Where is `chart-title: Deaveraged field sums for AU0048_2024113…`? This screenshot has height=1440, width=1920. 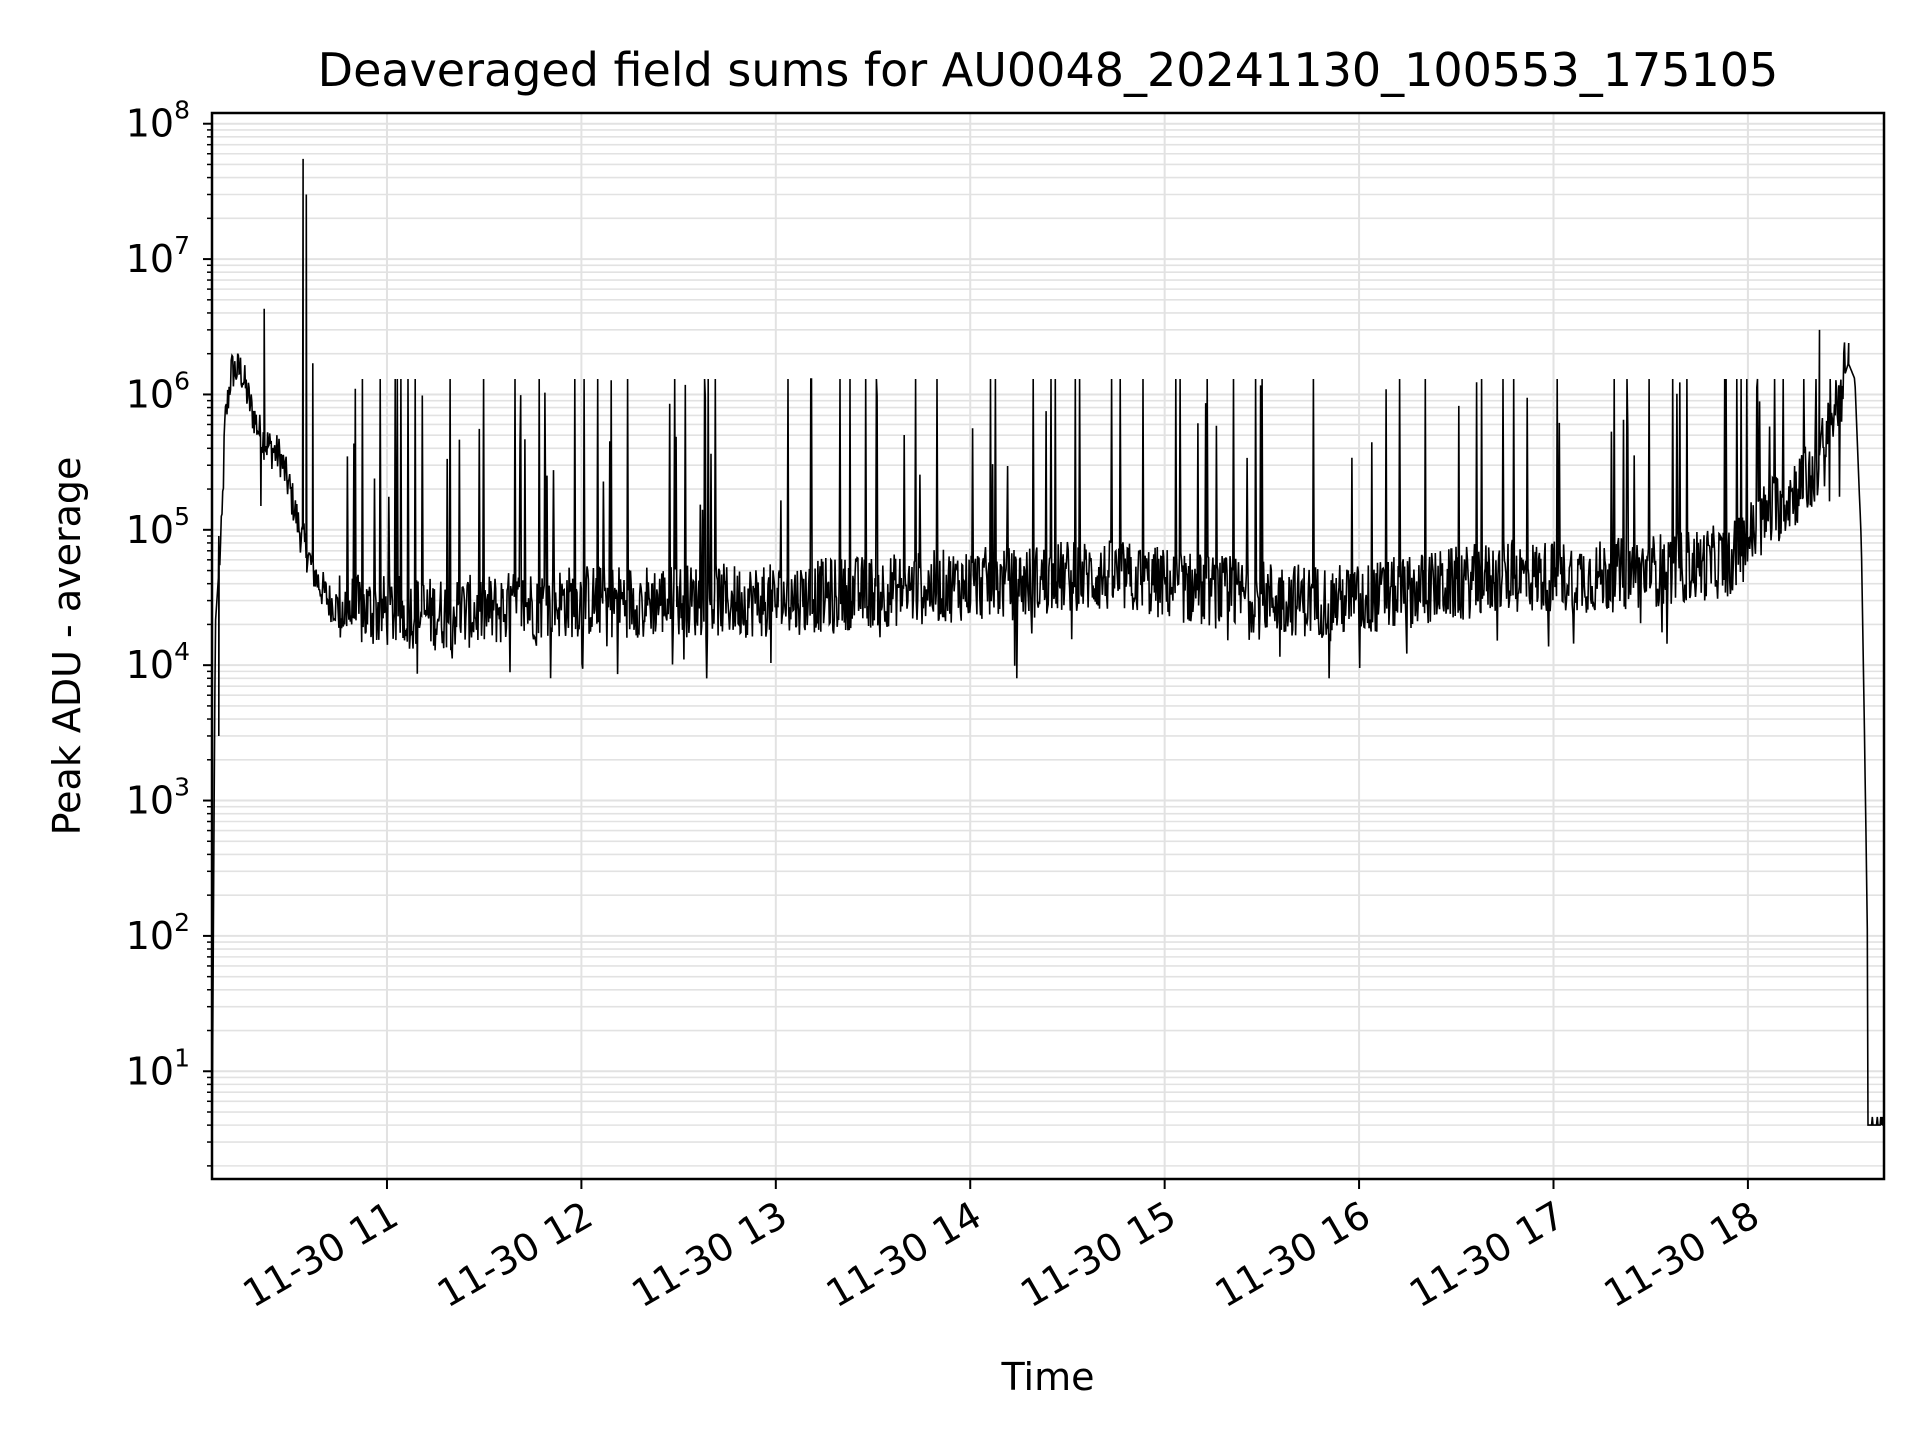 chart-title: Deaveraged field sums for AU0048_2024113… is located at coordinates (1048, 70).